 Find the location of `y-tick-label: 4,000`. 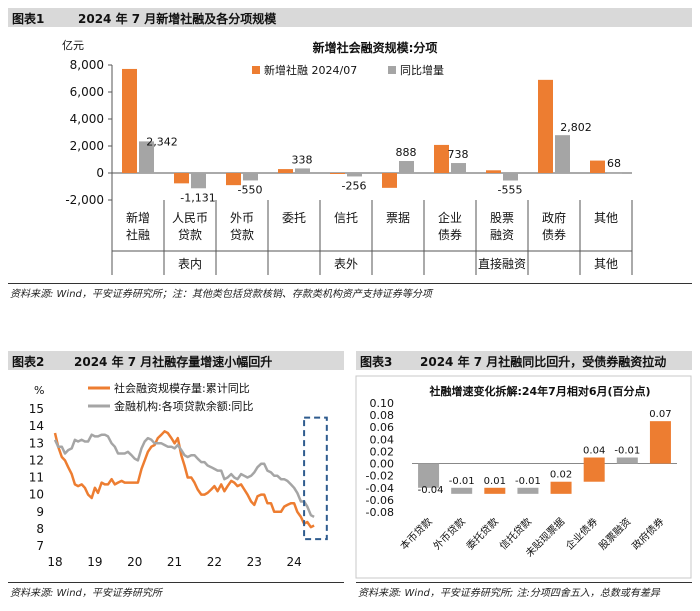

y-tick-label: 4,000 is located at coordinates (87, 119).